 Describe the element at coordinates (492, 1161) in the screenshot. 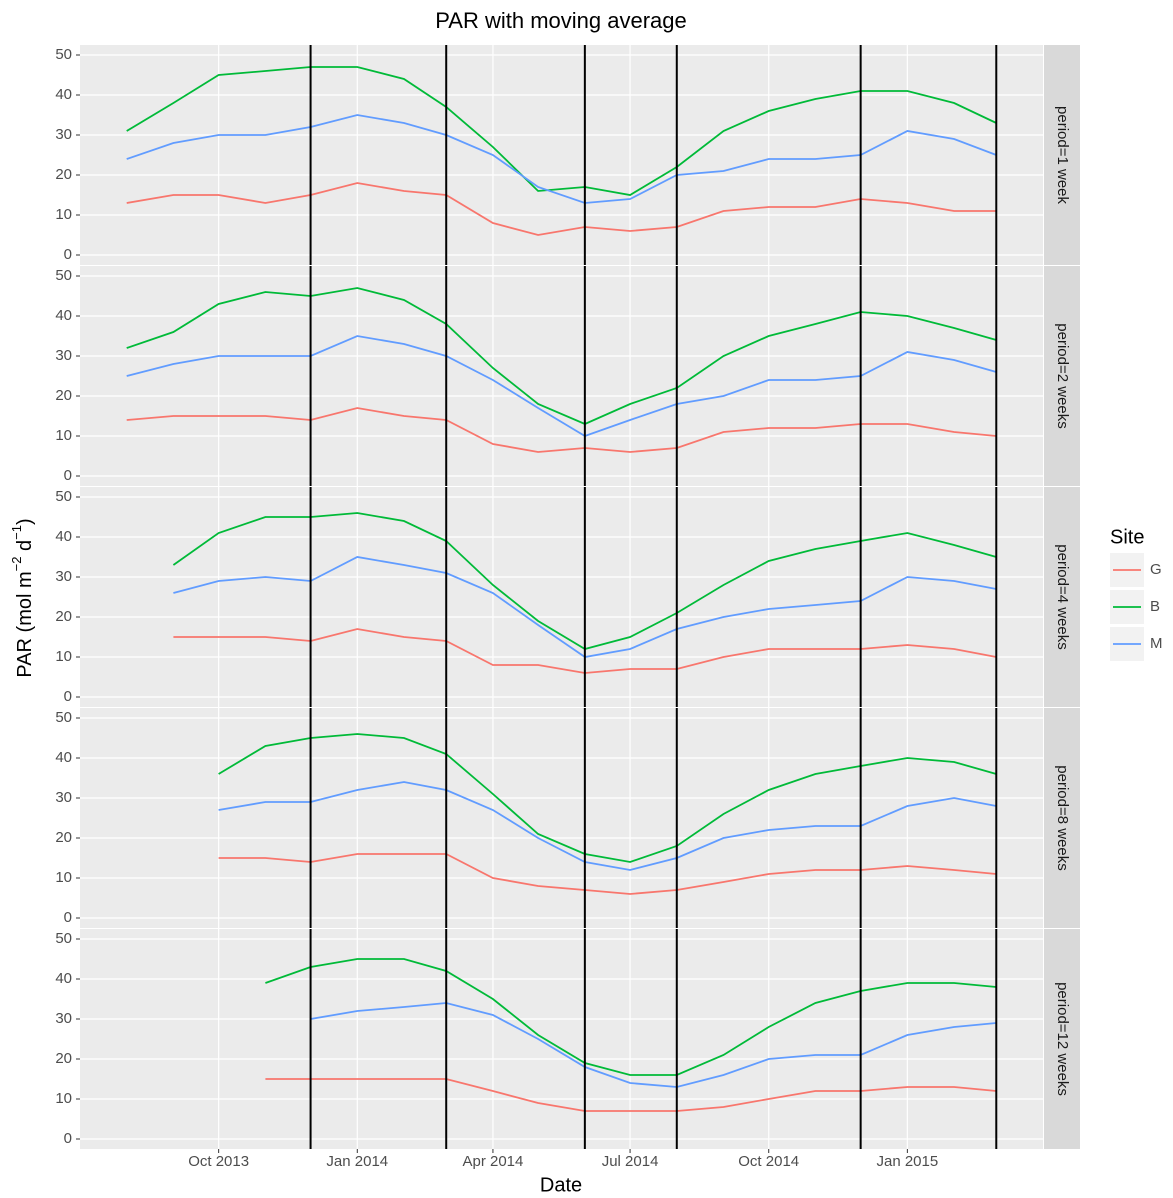

I see `x-tick-label: Apr 2014` at that location.